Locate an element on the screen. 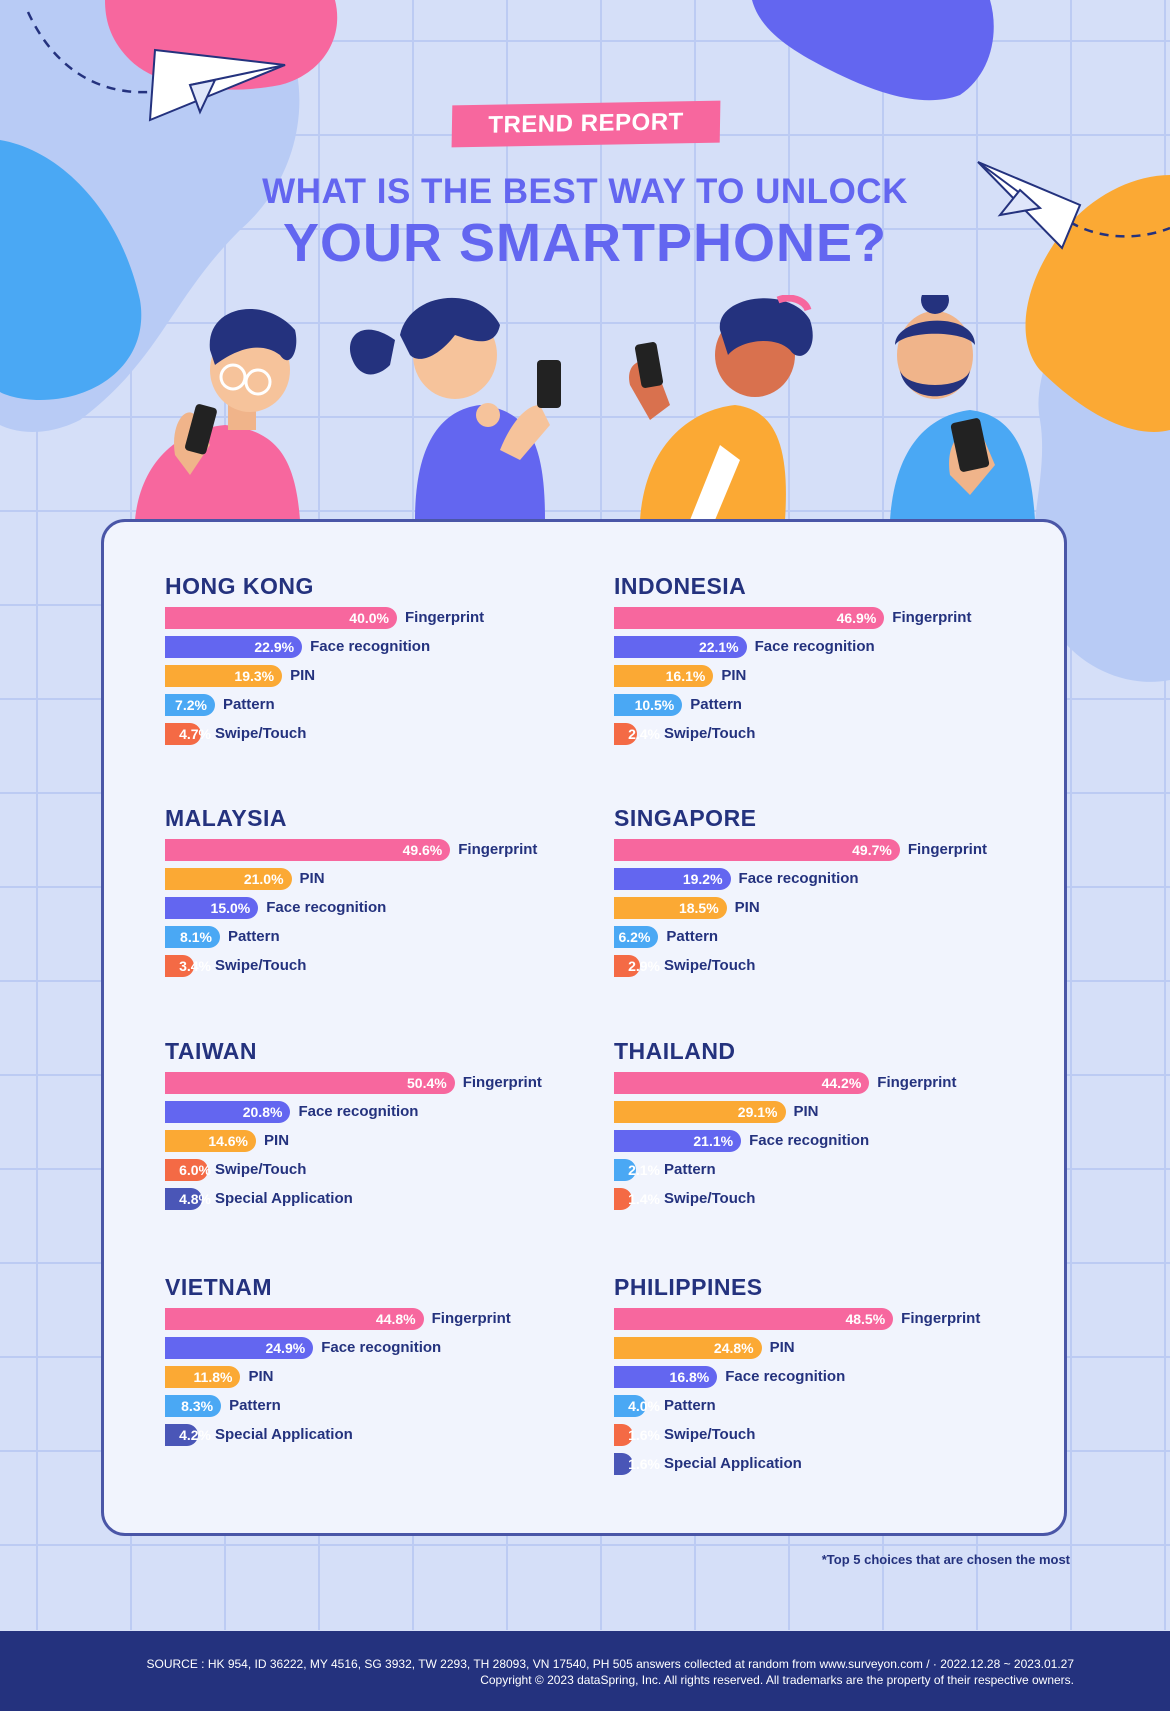 The image size is (1170, 1711). bar: 1.4% is located at coordinates (637, 1198).